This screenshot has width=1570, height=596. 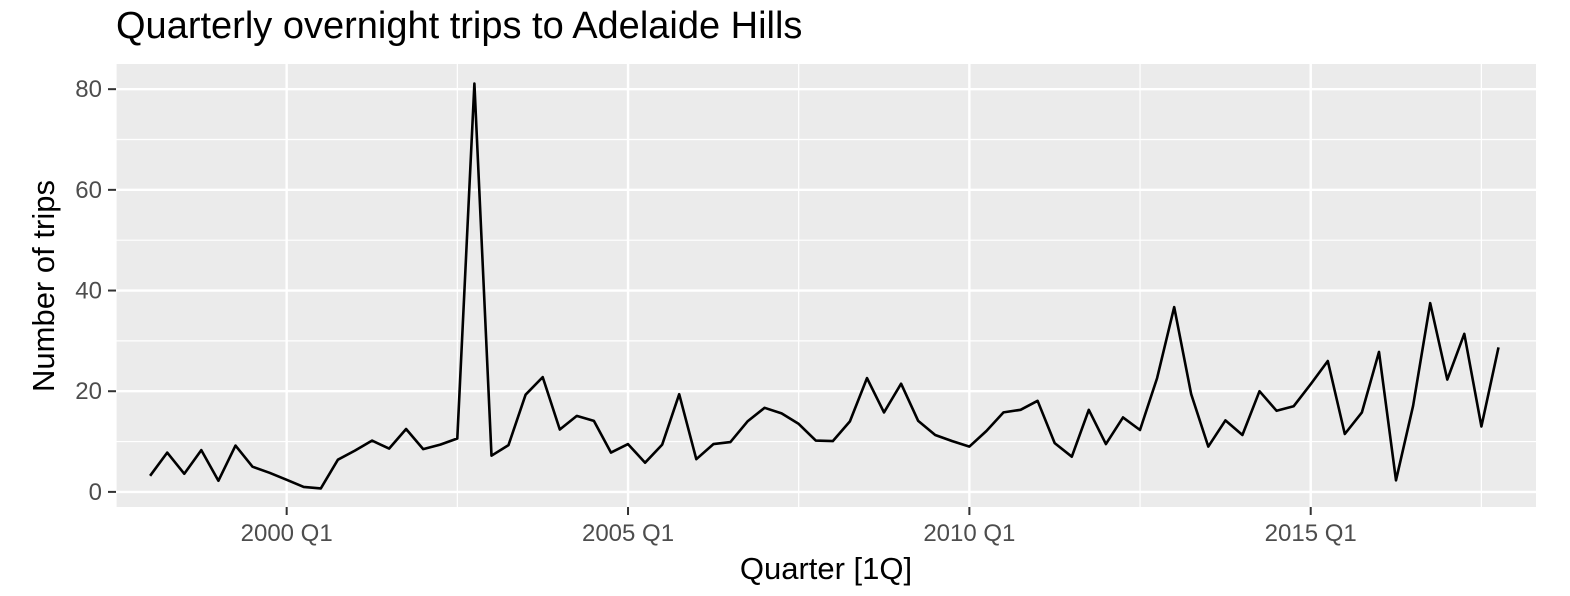 What do you see at coordinates (969, 533) in the screenshot?
I see `x-tick-label: 2010 Q1` at bounding box center [969, 533].